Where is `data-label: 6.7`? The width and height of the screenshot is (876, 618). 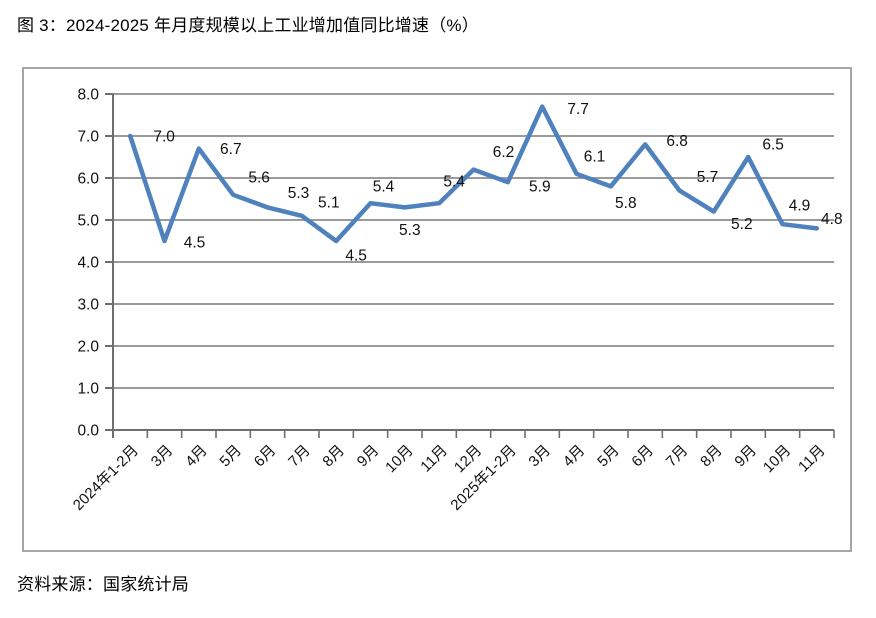
data-label: 6.7 is located at coordinates (231, 149).